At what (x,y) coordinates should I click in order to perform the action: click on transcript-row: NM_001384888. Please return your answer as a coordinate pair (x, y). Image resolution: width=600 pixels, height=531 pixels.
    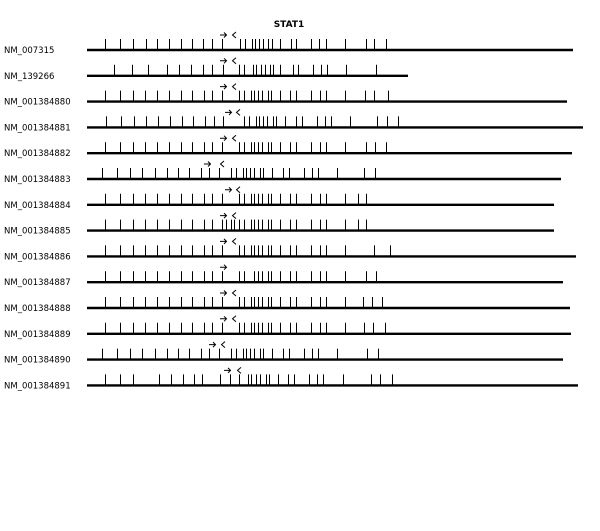
    Looking at the image, I should click on (287, 301).